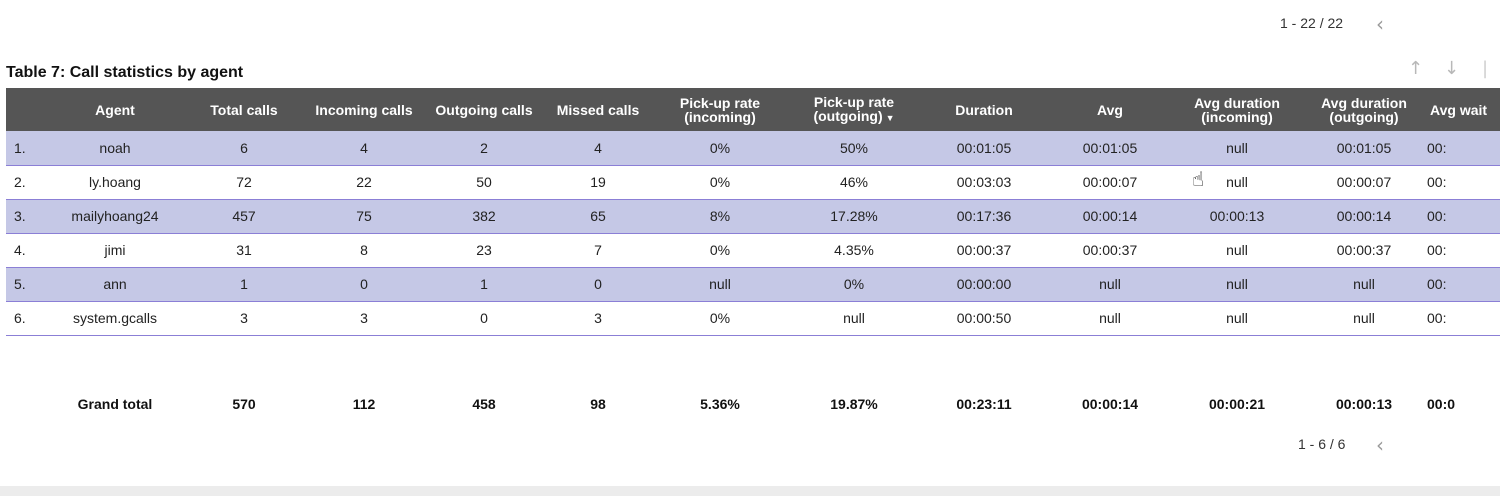  Describe the element at coordinates (720, 216) in the screenshot. I see `table-cell: 8%` at that location.